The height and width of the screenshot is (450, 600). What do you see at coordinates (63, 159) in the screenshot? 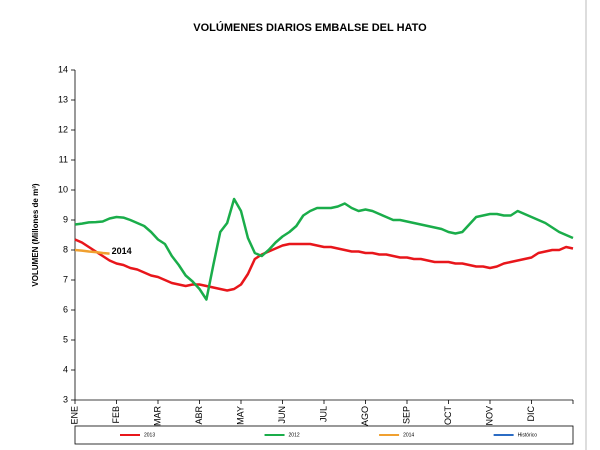
I see `y-tick-label: 11` at bounding box center [63, 159].